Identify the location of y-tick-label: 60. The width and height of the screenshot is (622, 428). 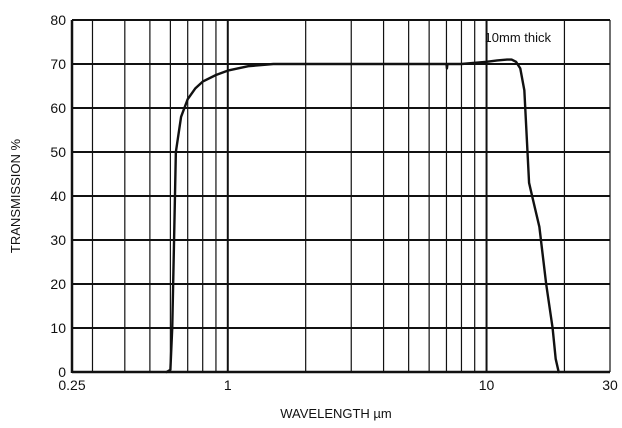
(58, 108).